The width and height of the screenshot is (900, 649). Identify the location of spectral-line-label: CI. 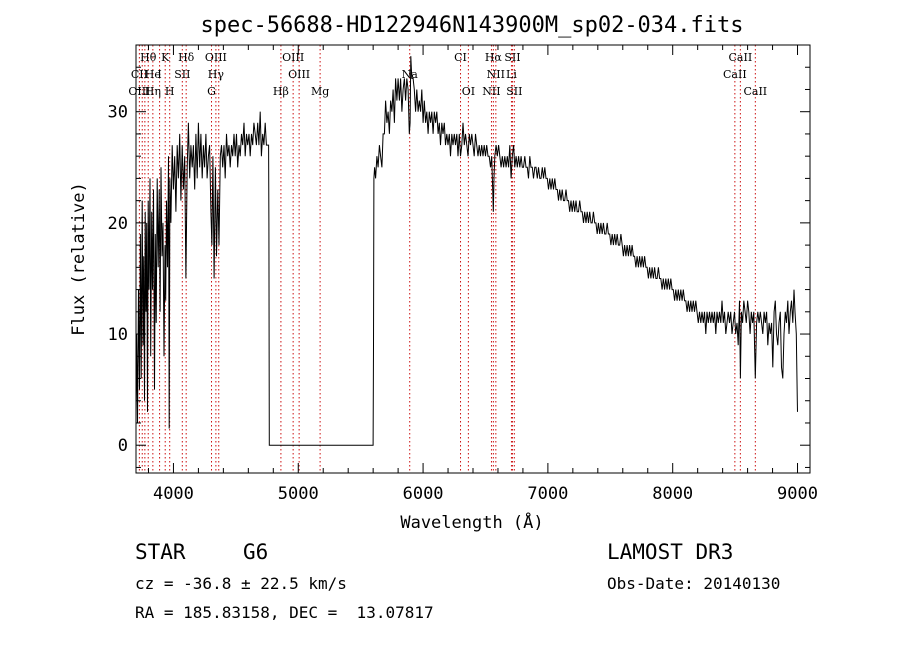
(460, 57).